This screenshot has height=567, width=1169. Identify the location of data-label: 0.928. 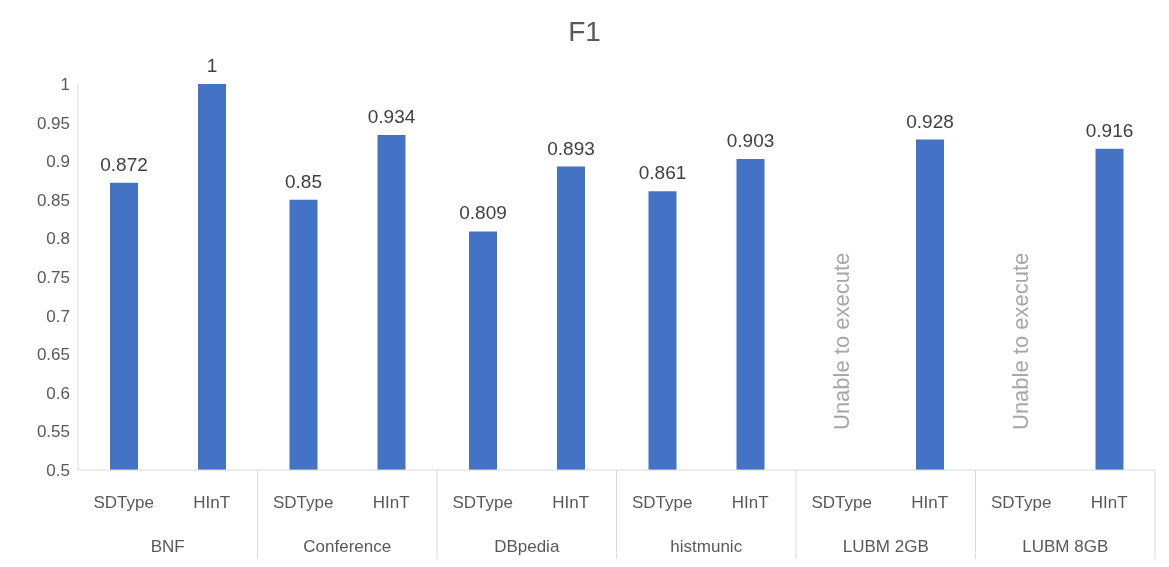
(930, 121).